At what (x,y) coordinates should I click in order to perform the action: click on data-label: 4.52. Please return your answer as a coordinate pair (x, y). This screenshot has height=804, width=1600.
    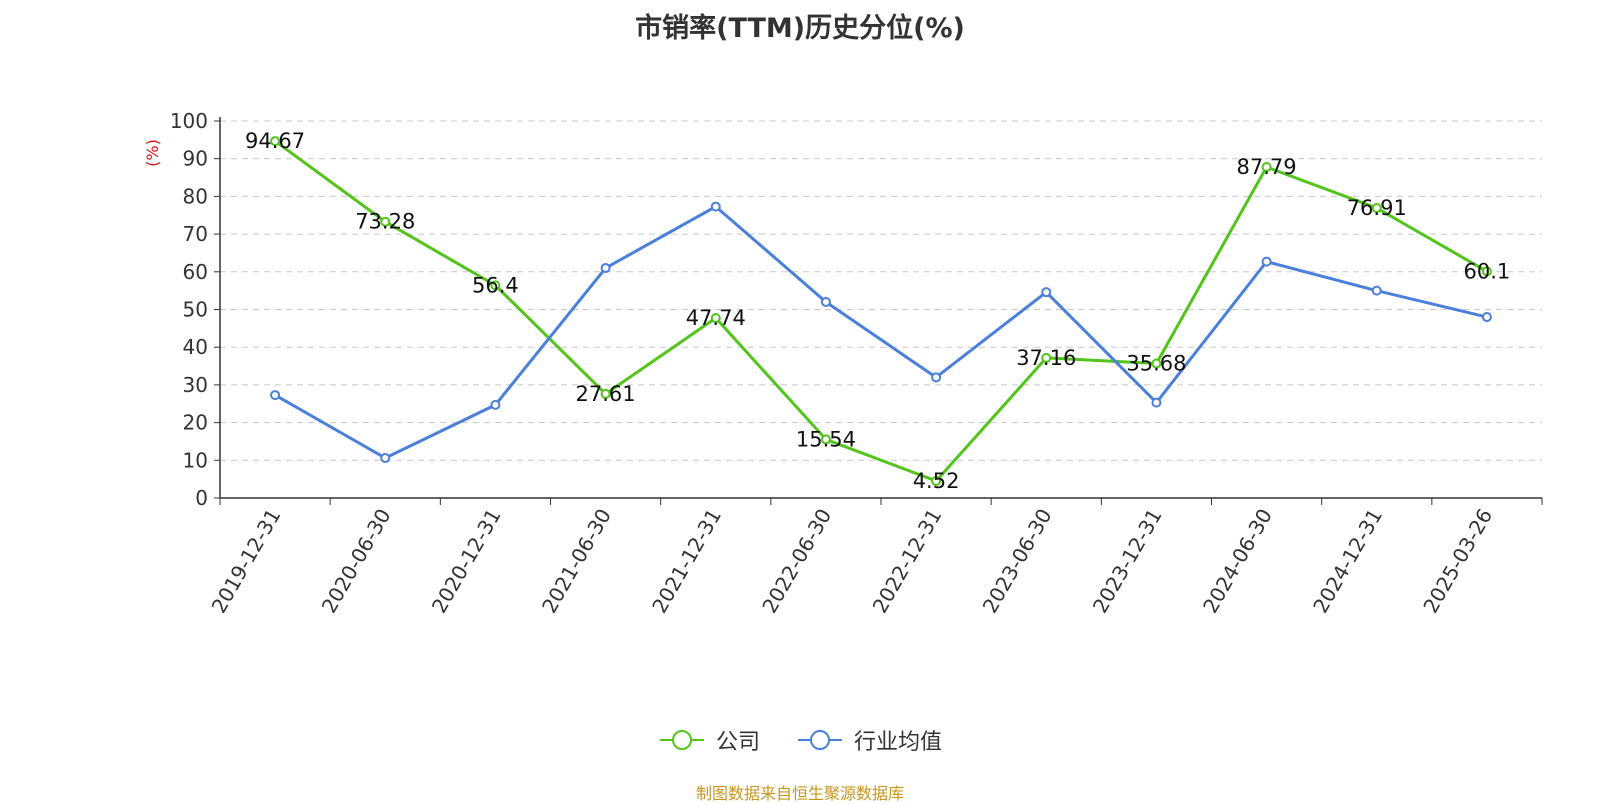
    Looking at the image, I should click on (936, 481).